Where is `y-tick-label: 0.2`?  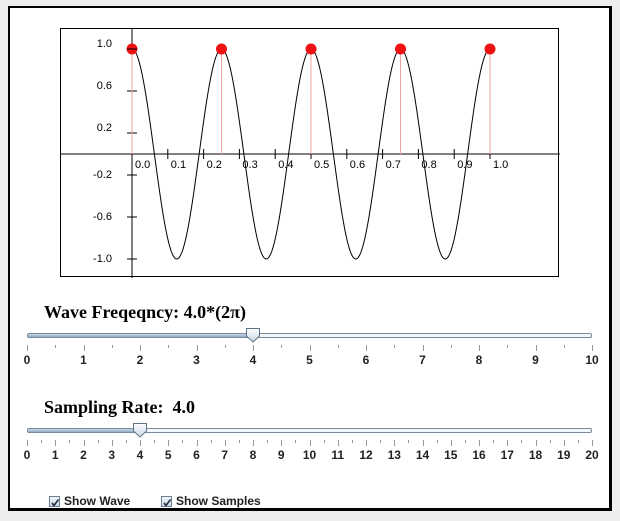
y-tick-label: 0.2 is located at coordinates (104, 128).